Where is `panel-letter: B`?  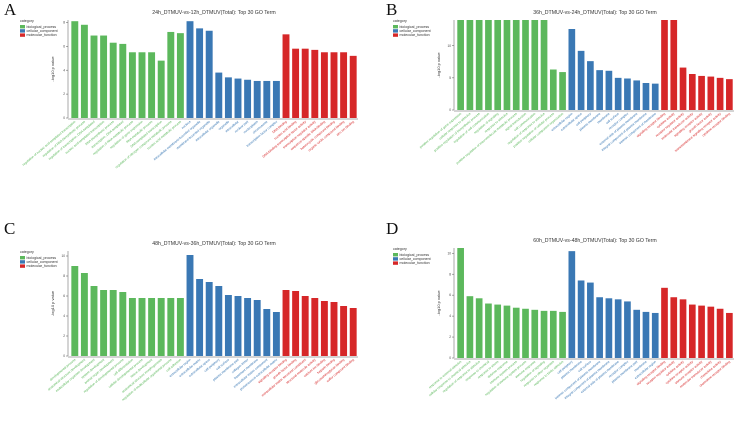
panel-letter: B is located at coordinates (392, 9).